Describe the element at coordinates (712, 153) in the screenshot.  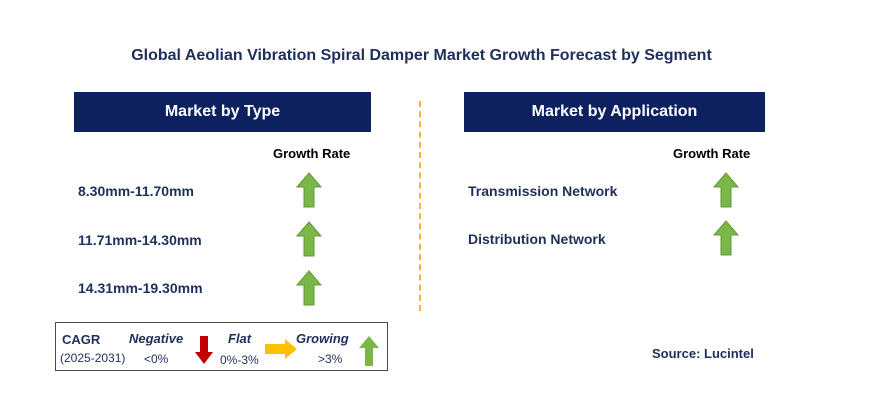
I see `application-growth-rate-label: Growth Rate` at that location.